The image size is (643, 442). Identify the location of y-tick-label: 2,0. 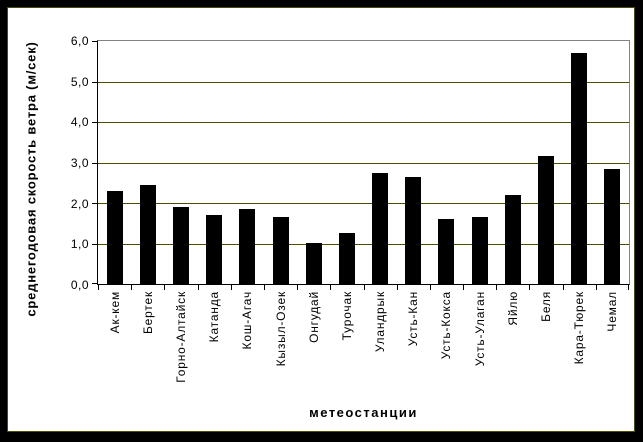
(79, 204).